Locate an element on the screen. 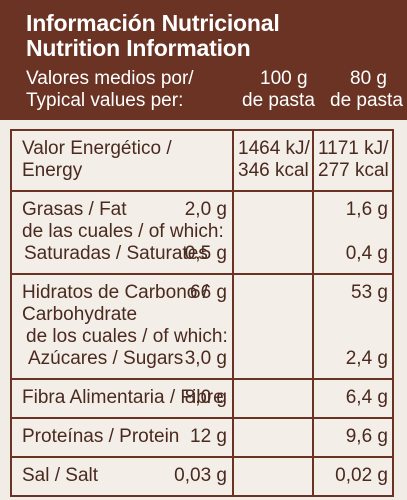 This screenshot has height=500, width=407. col2-header-bottom: de pasta is located at coordinates (366, 100).